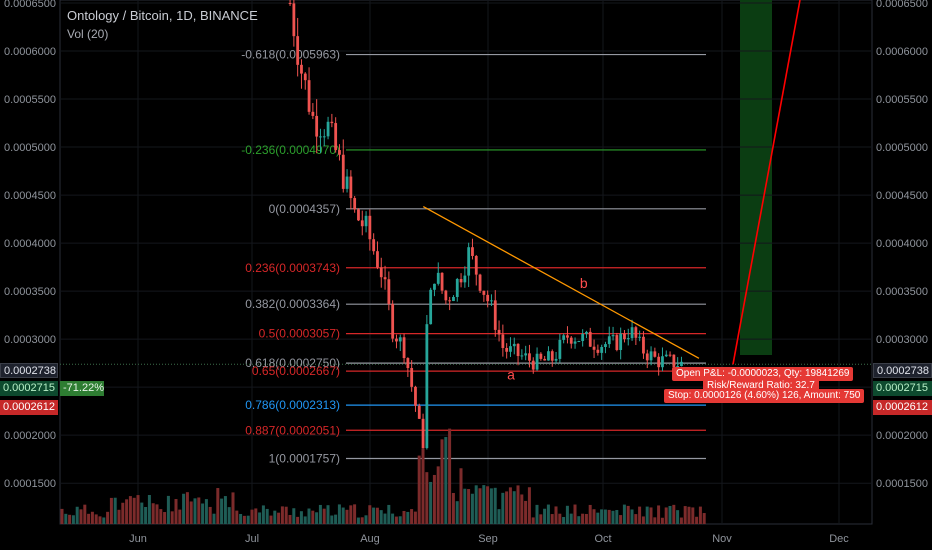  I want to click on y-tick-label-left: 0.0004000, so click(30, 244).